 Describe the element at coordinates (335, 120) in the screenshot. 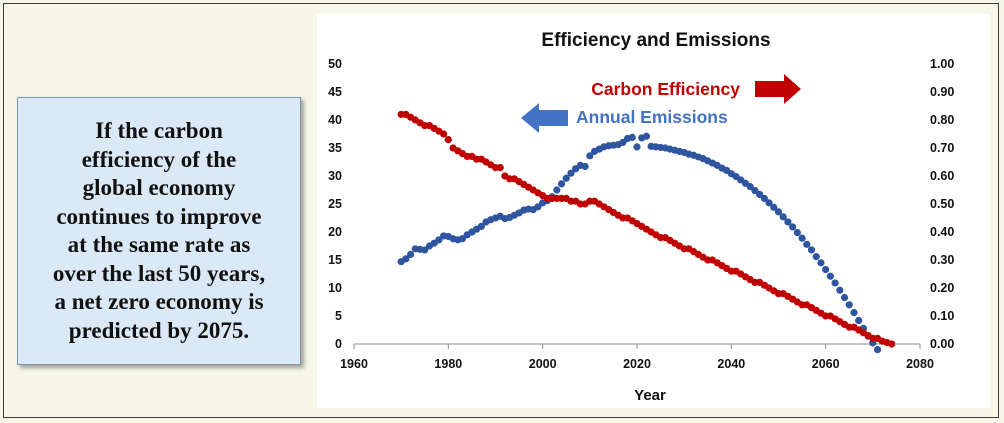

I see `y-tick-label: 40` at that location.